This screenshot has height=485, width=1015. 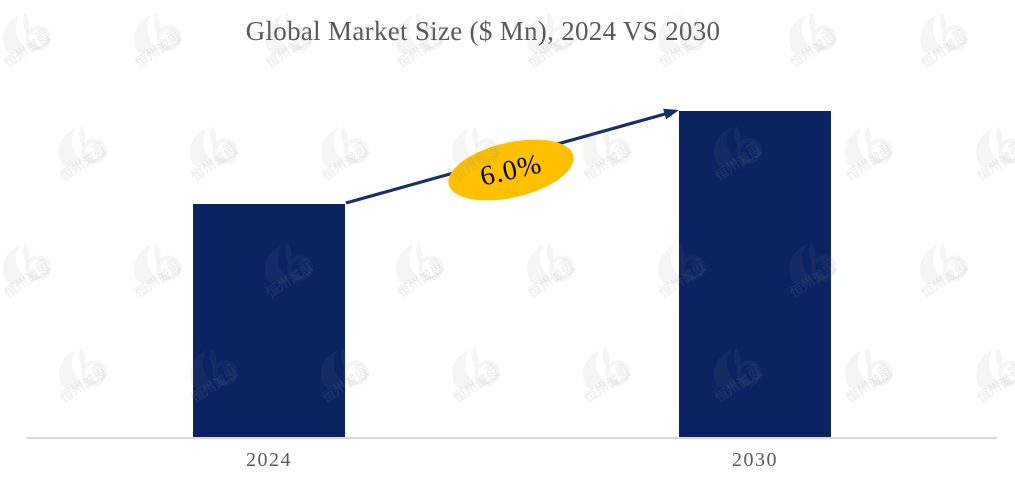 What do you see at coordinates (269, 321) in the screenshot?
I see `bar-2024` at bounding box center [269, 321].